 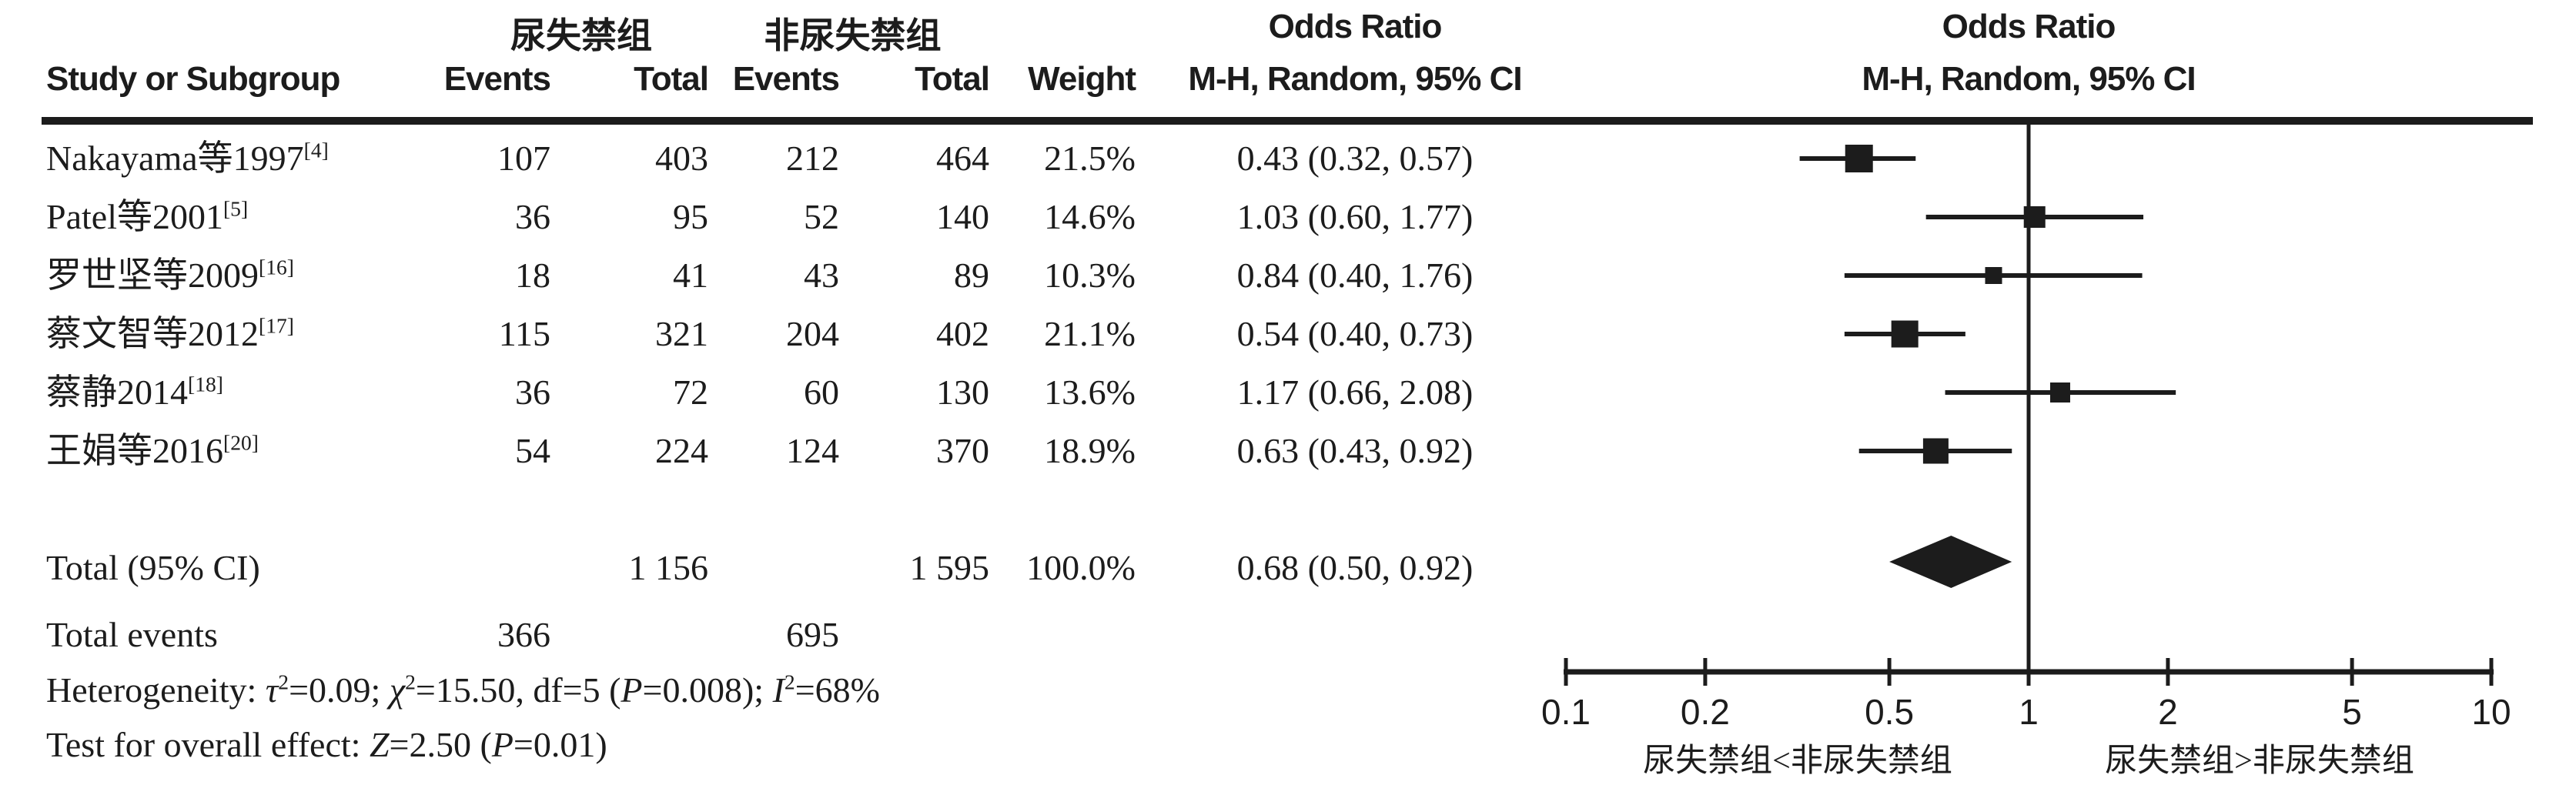 I want to click on weight-value: 13.6%, so click(x=1090, y=392).